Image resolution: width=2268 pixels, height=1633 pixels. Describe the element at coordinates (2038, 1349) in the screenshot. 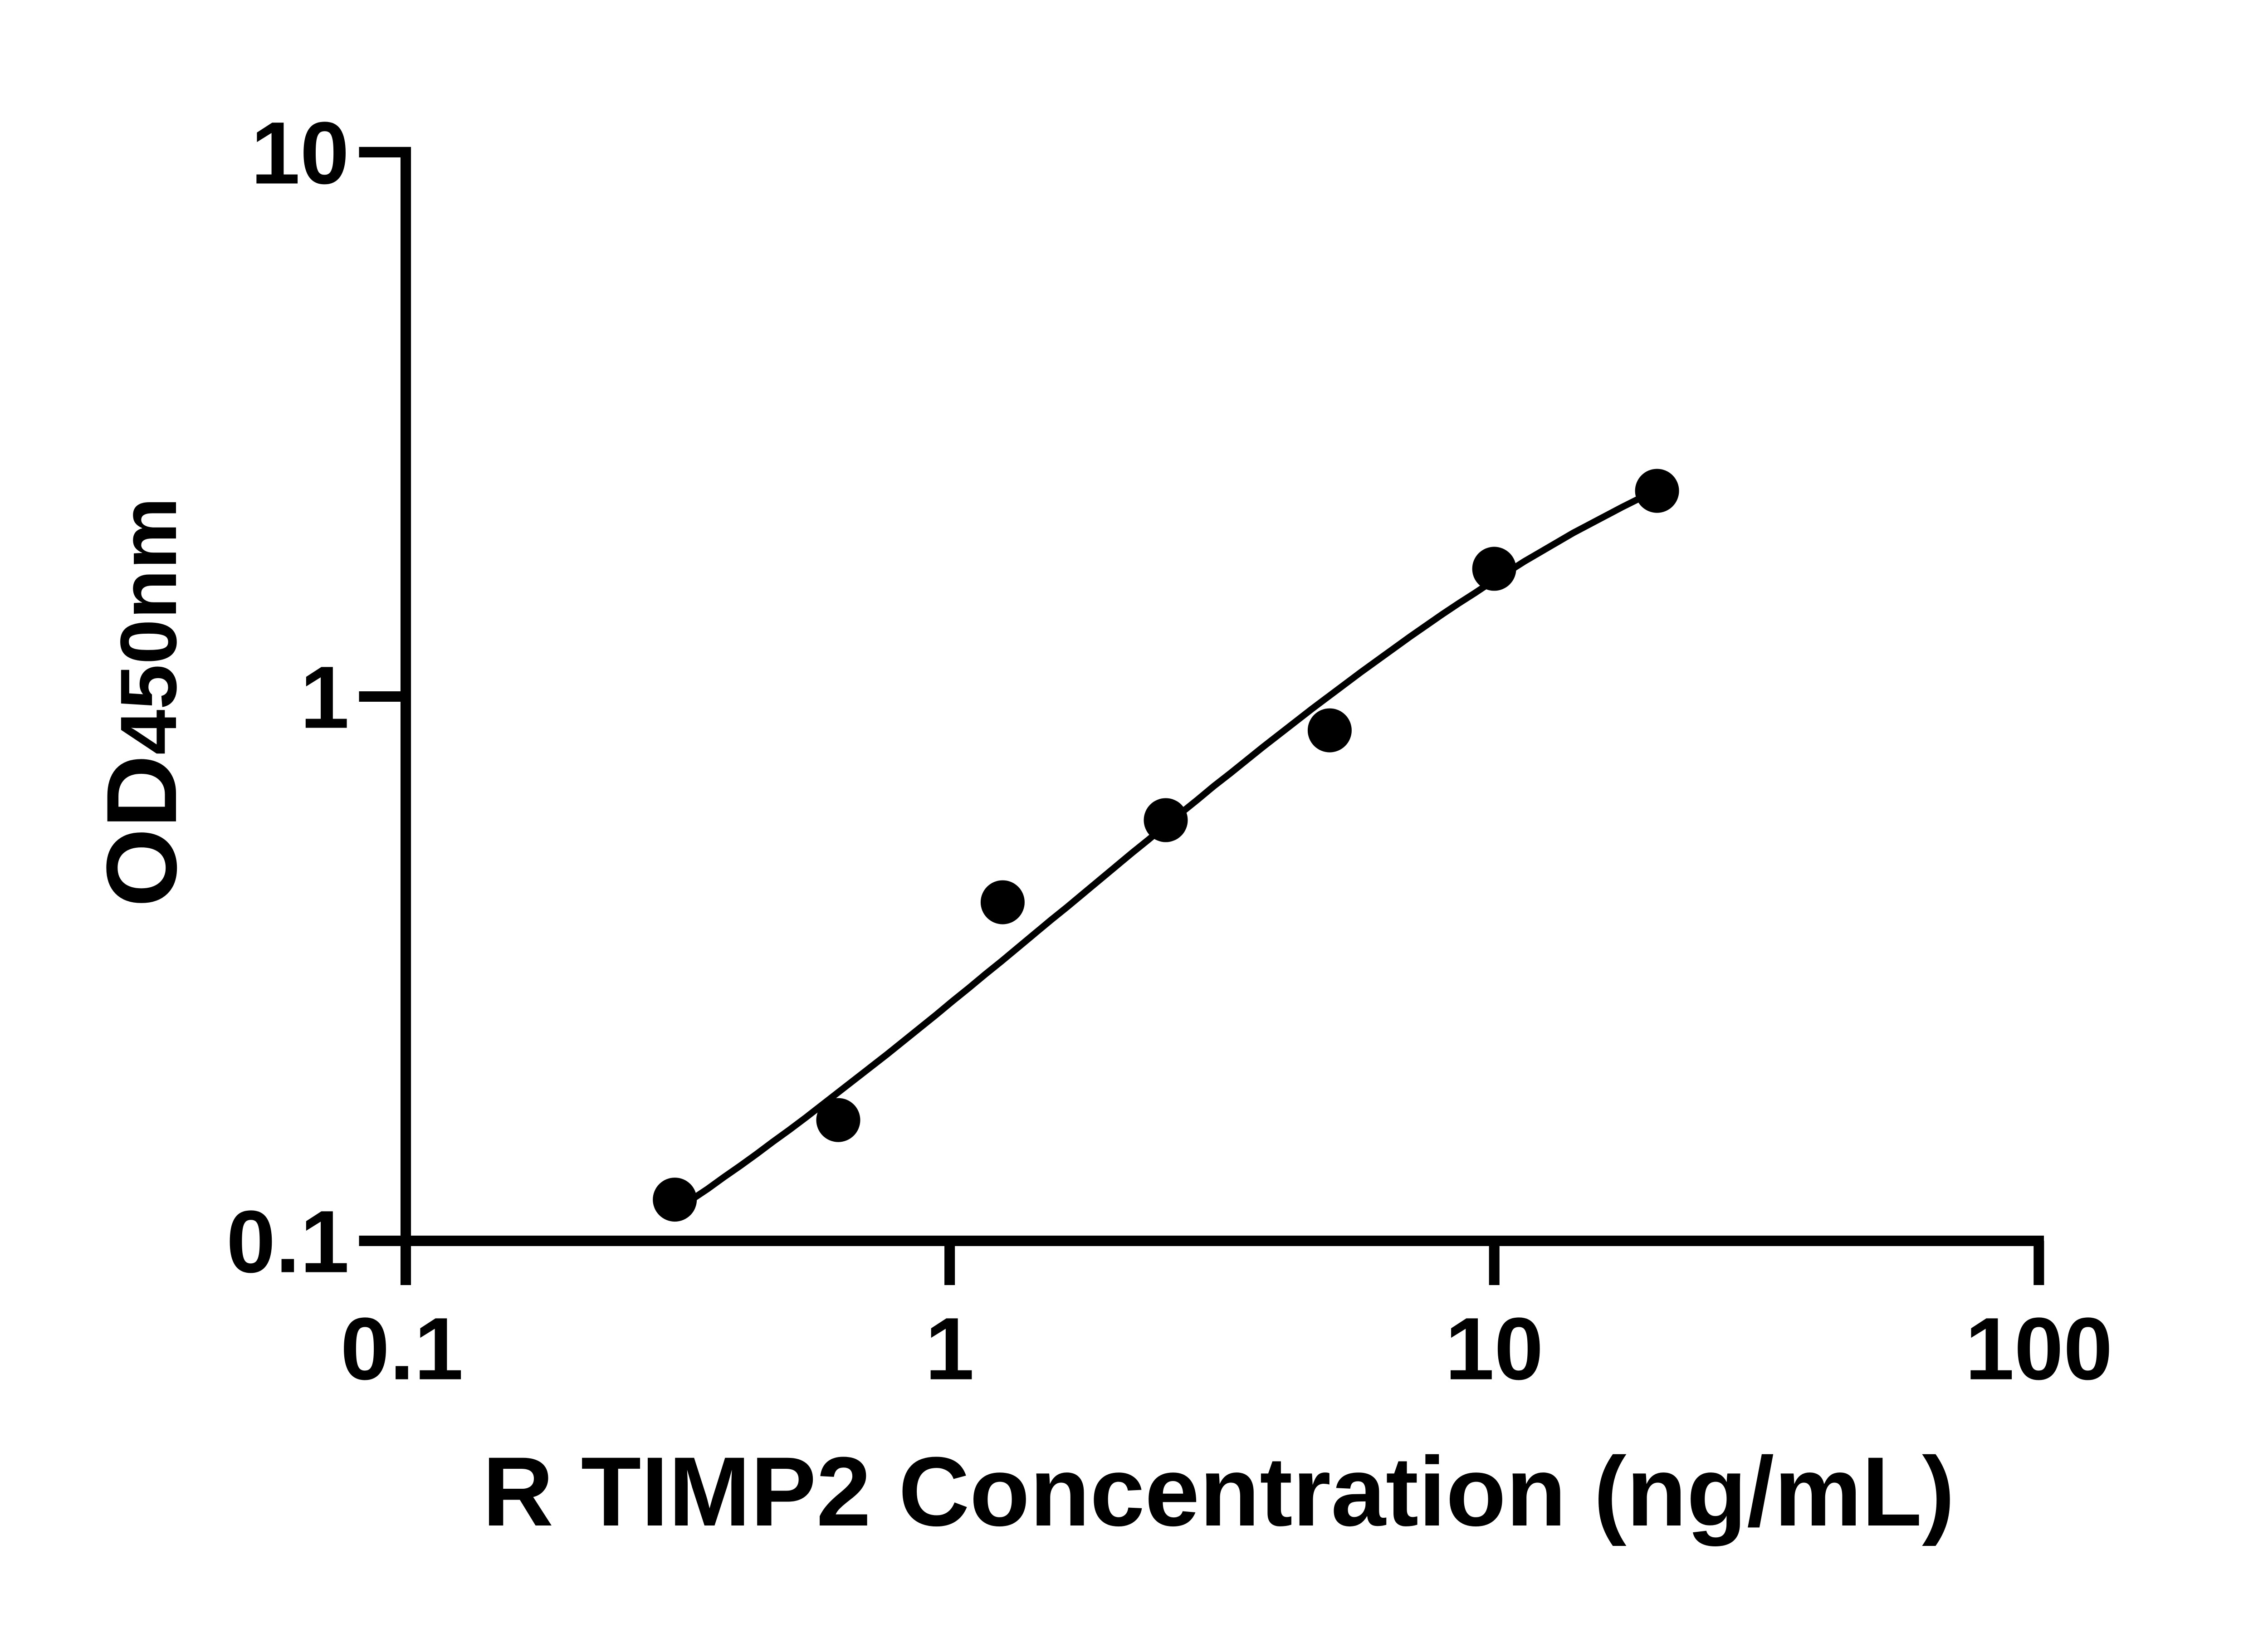

I see `svg-text: 100` at that location.